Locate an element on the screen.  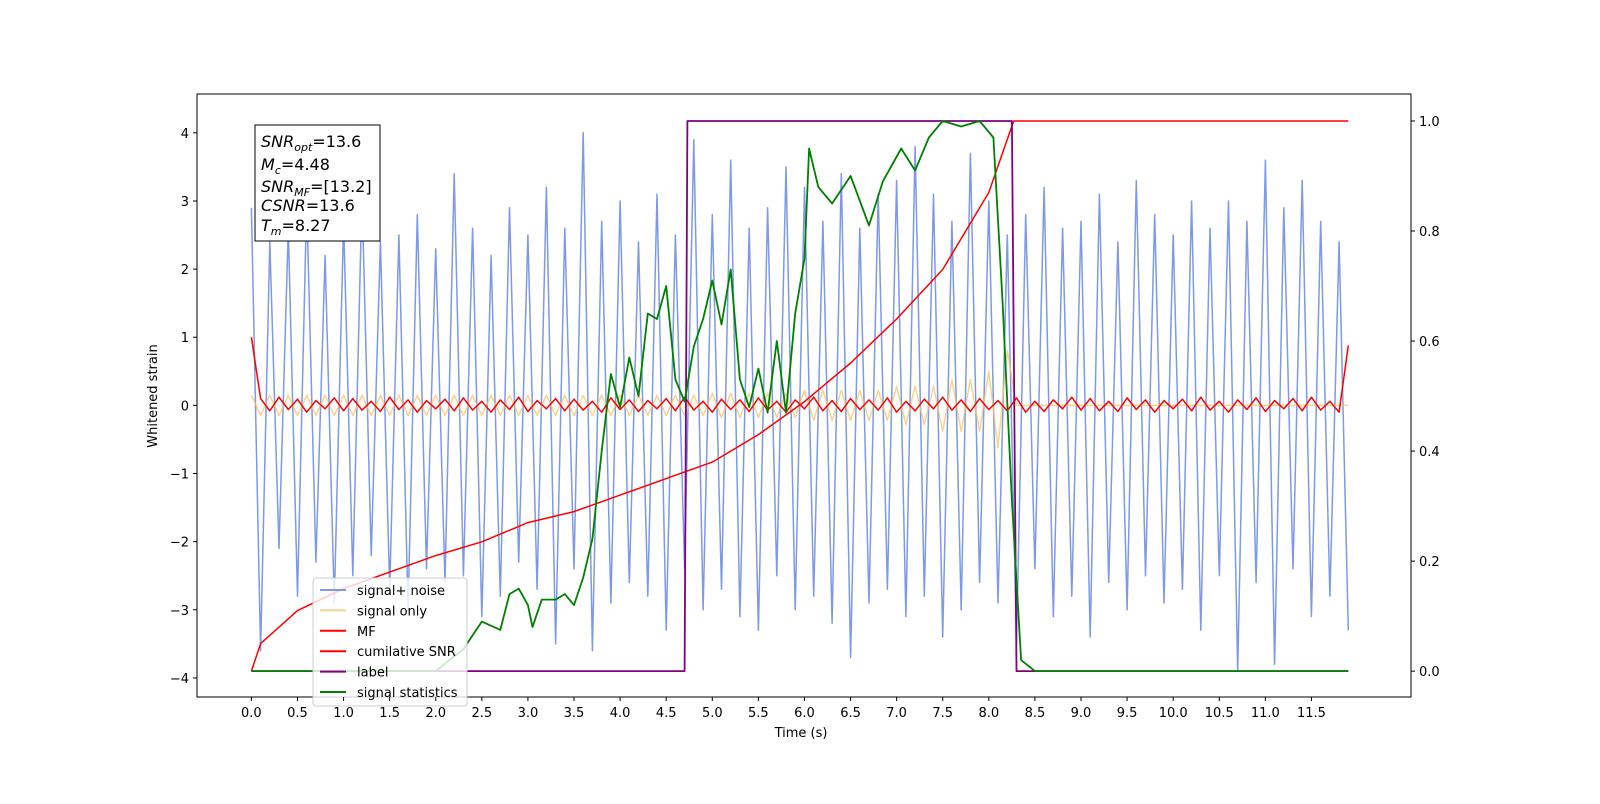
x-tick-label: 8.5 is located at coordinates (1035, 713).